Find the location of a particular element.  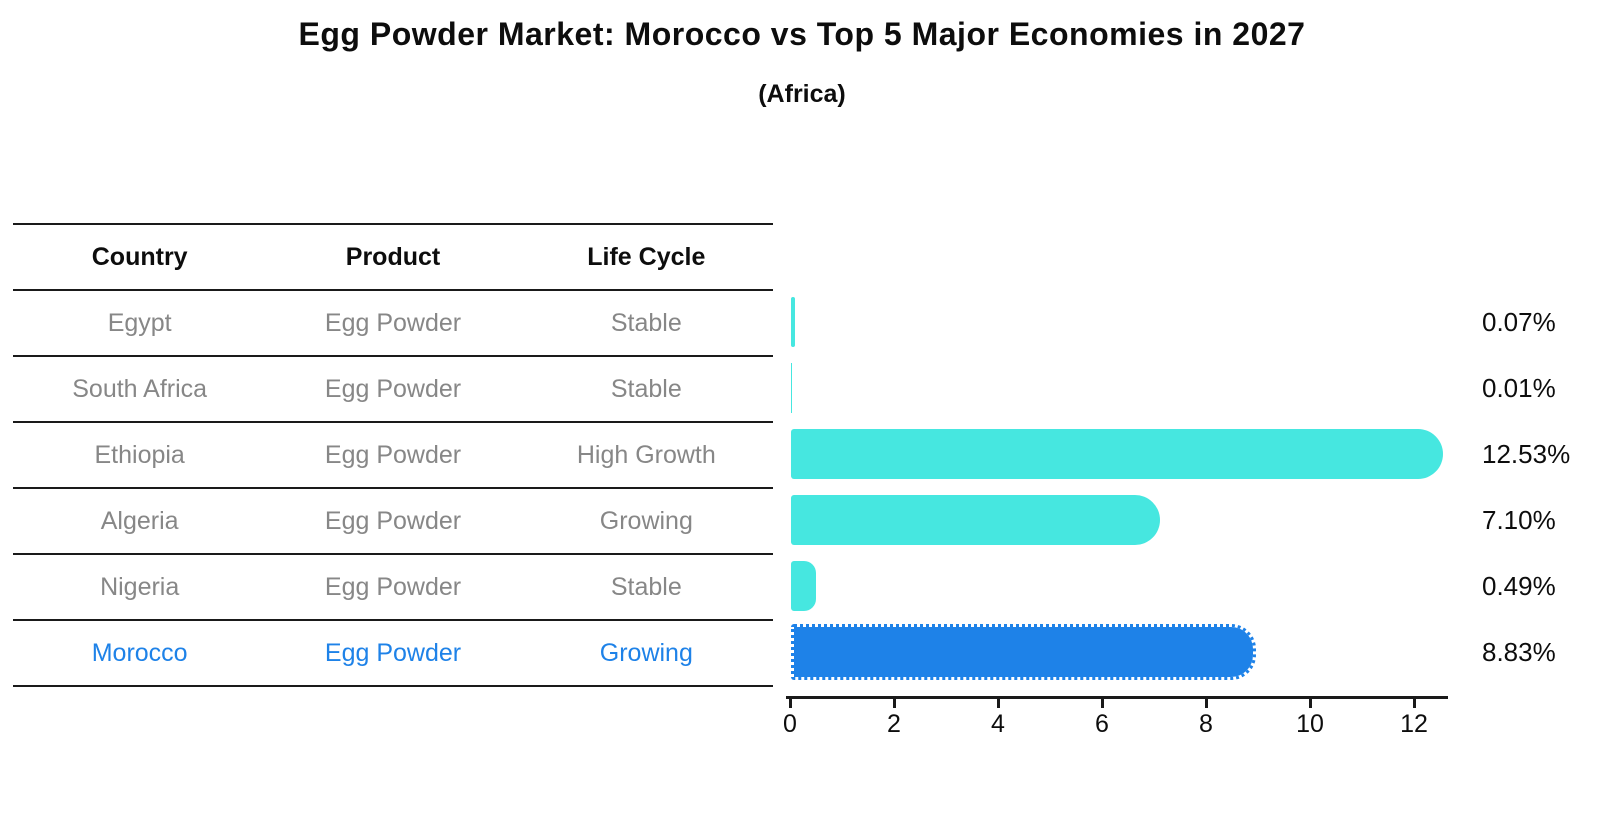

tick-label: 8 is located at coordinates (1206, 724).